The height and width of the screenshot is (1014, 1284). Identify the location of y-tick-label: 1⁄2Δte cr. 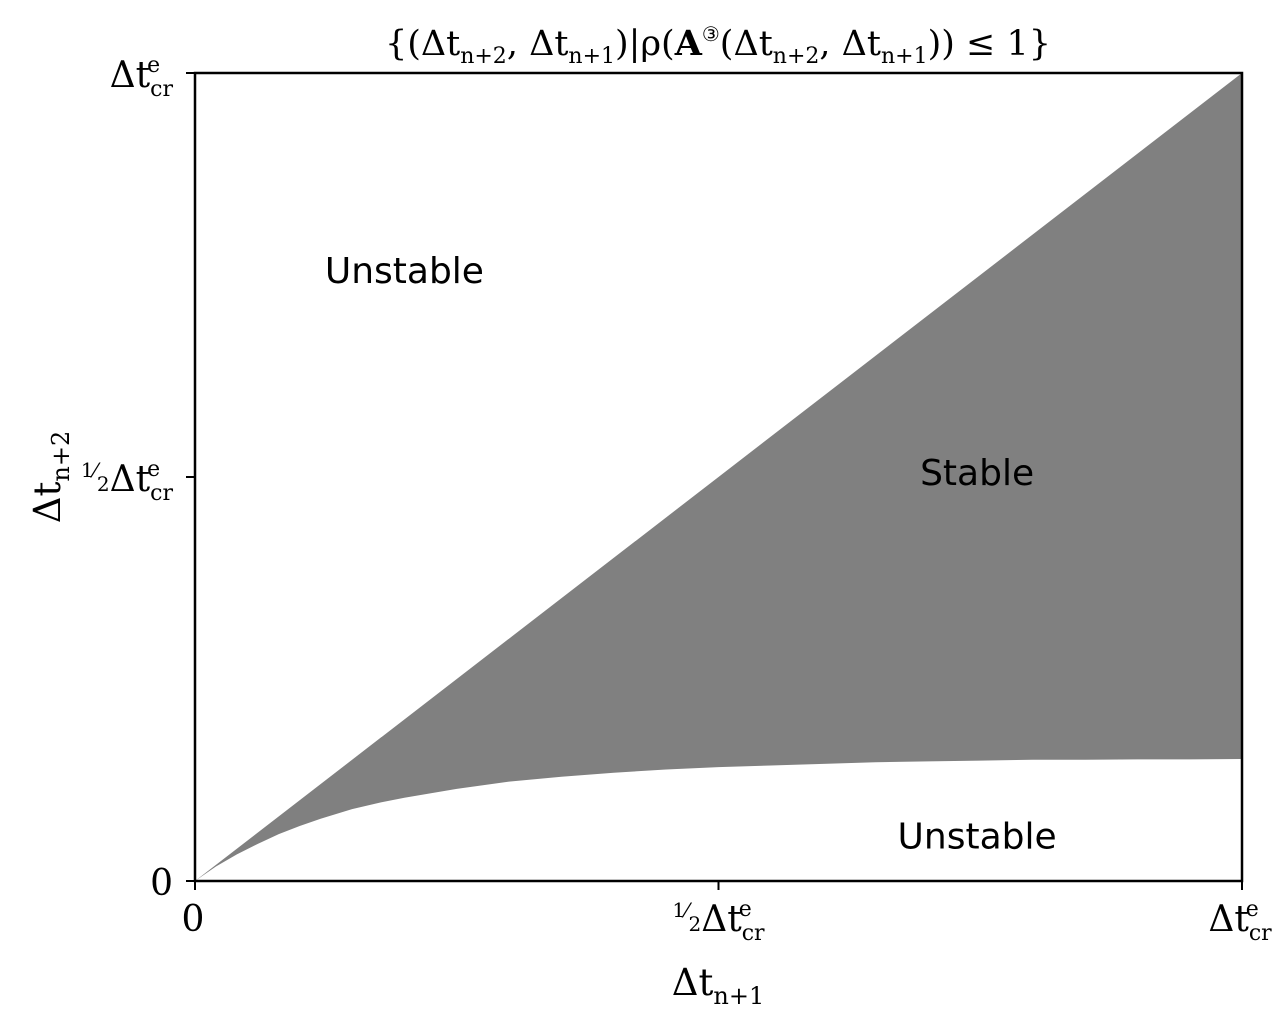
(127, 481).